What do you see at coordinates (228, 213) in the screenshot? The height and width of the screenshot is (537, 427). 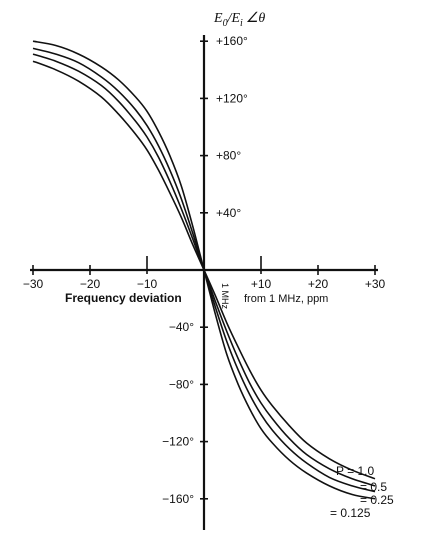 I see `y-tick-label: +40°` at bounding box center [228, 213].